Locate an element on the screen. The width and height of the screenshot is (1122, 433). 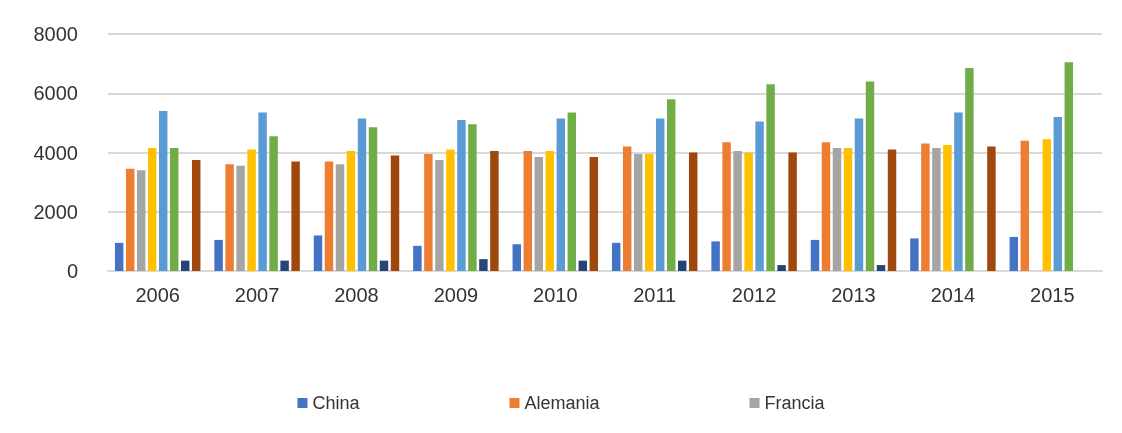
legend-label: China is located at coordinates (336, 403).